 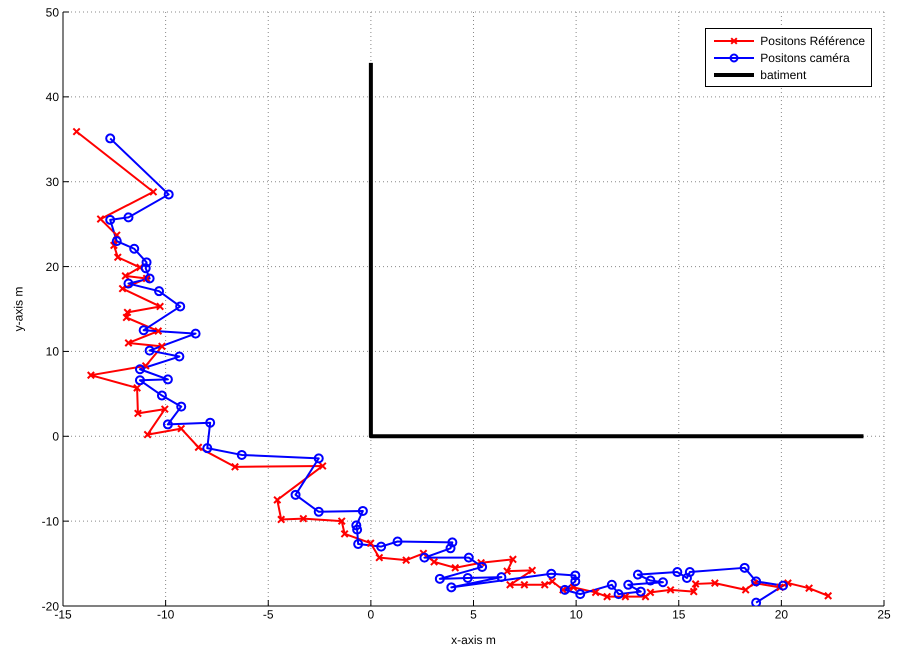 I want to click on x-tick-label: -10, so click(x=165, y=615).